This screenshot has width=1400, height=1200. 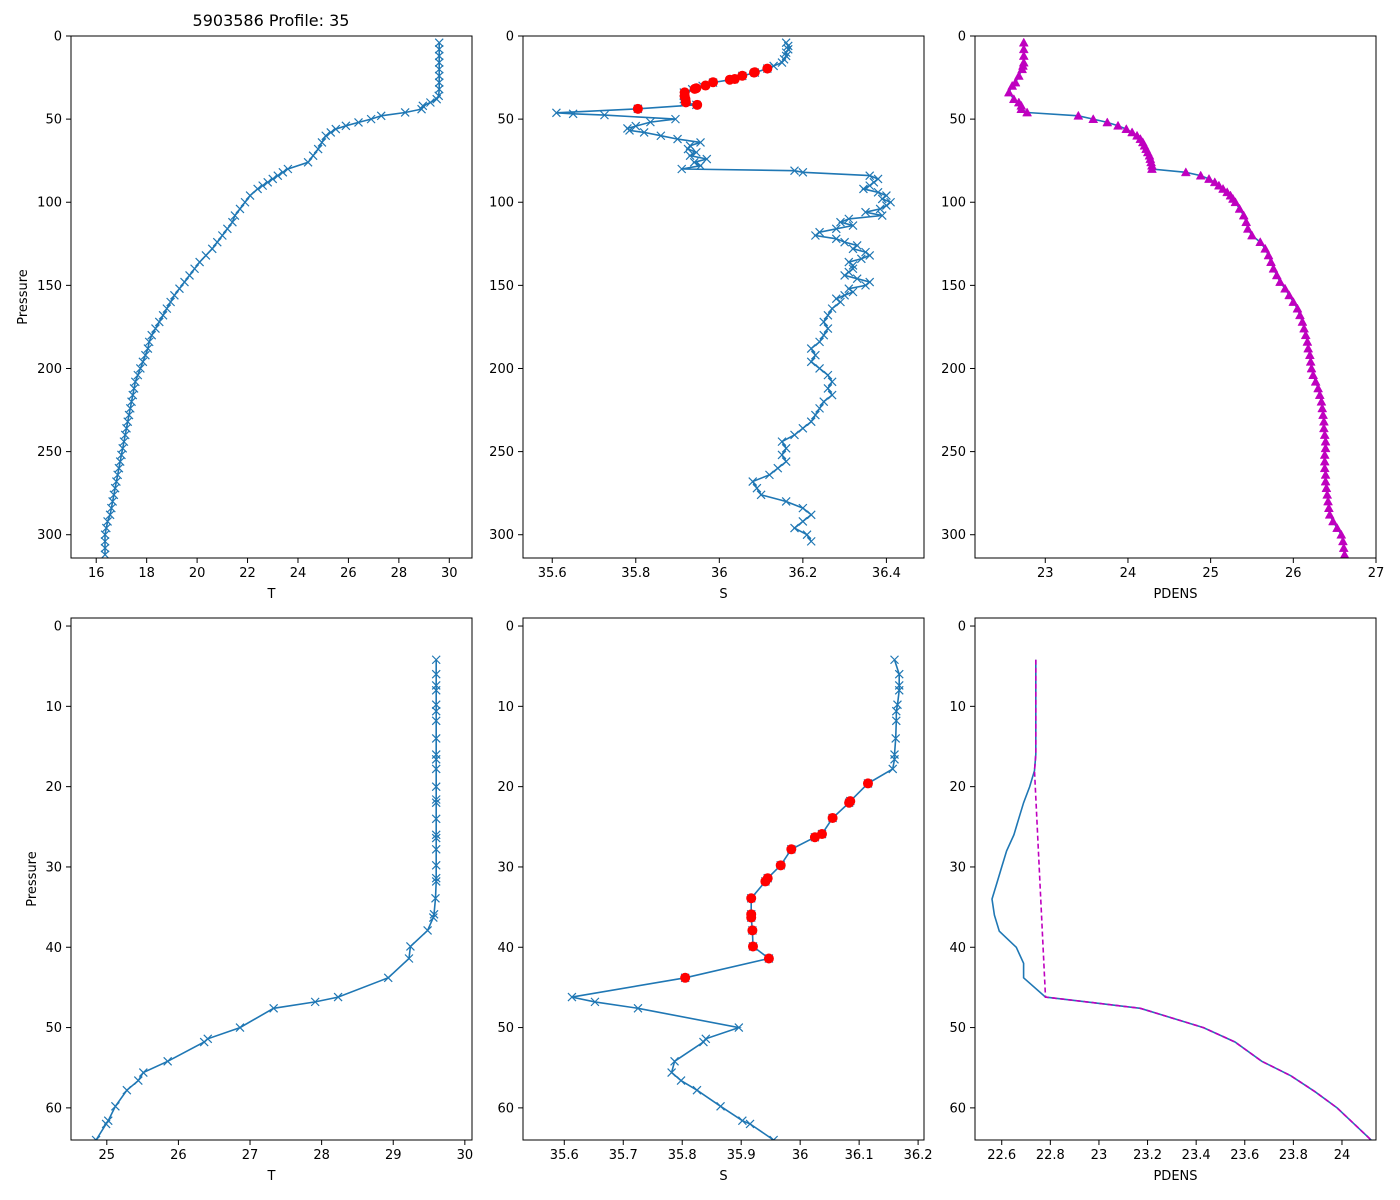 What do you see at coordinates (623, 1155) in the screenshot?
I see `x-tick-label: 35.7` at bounding box center [623, 1155].